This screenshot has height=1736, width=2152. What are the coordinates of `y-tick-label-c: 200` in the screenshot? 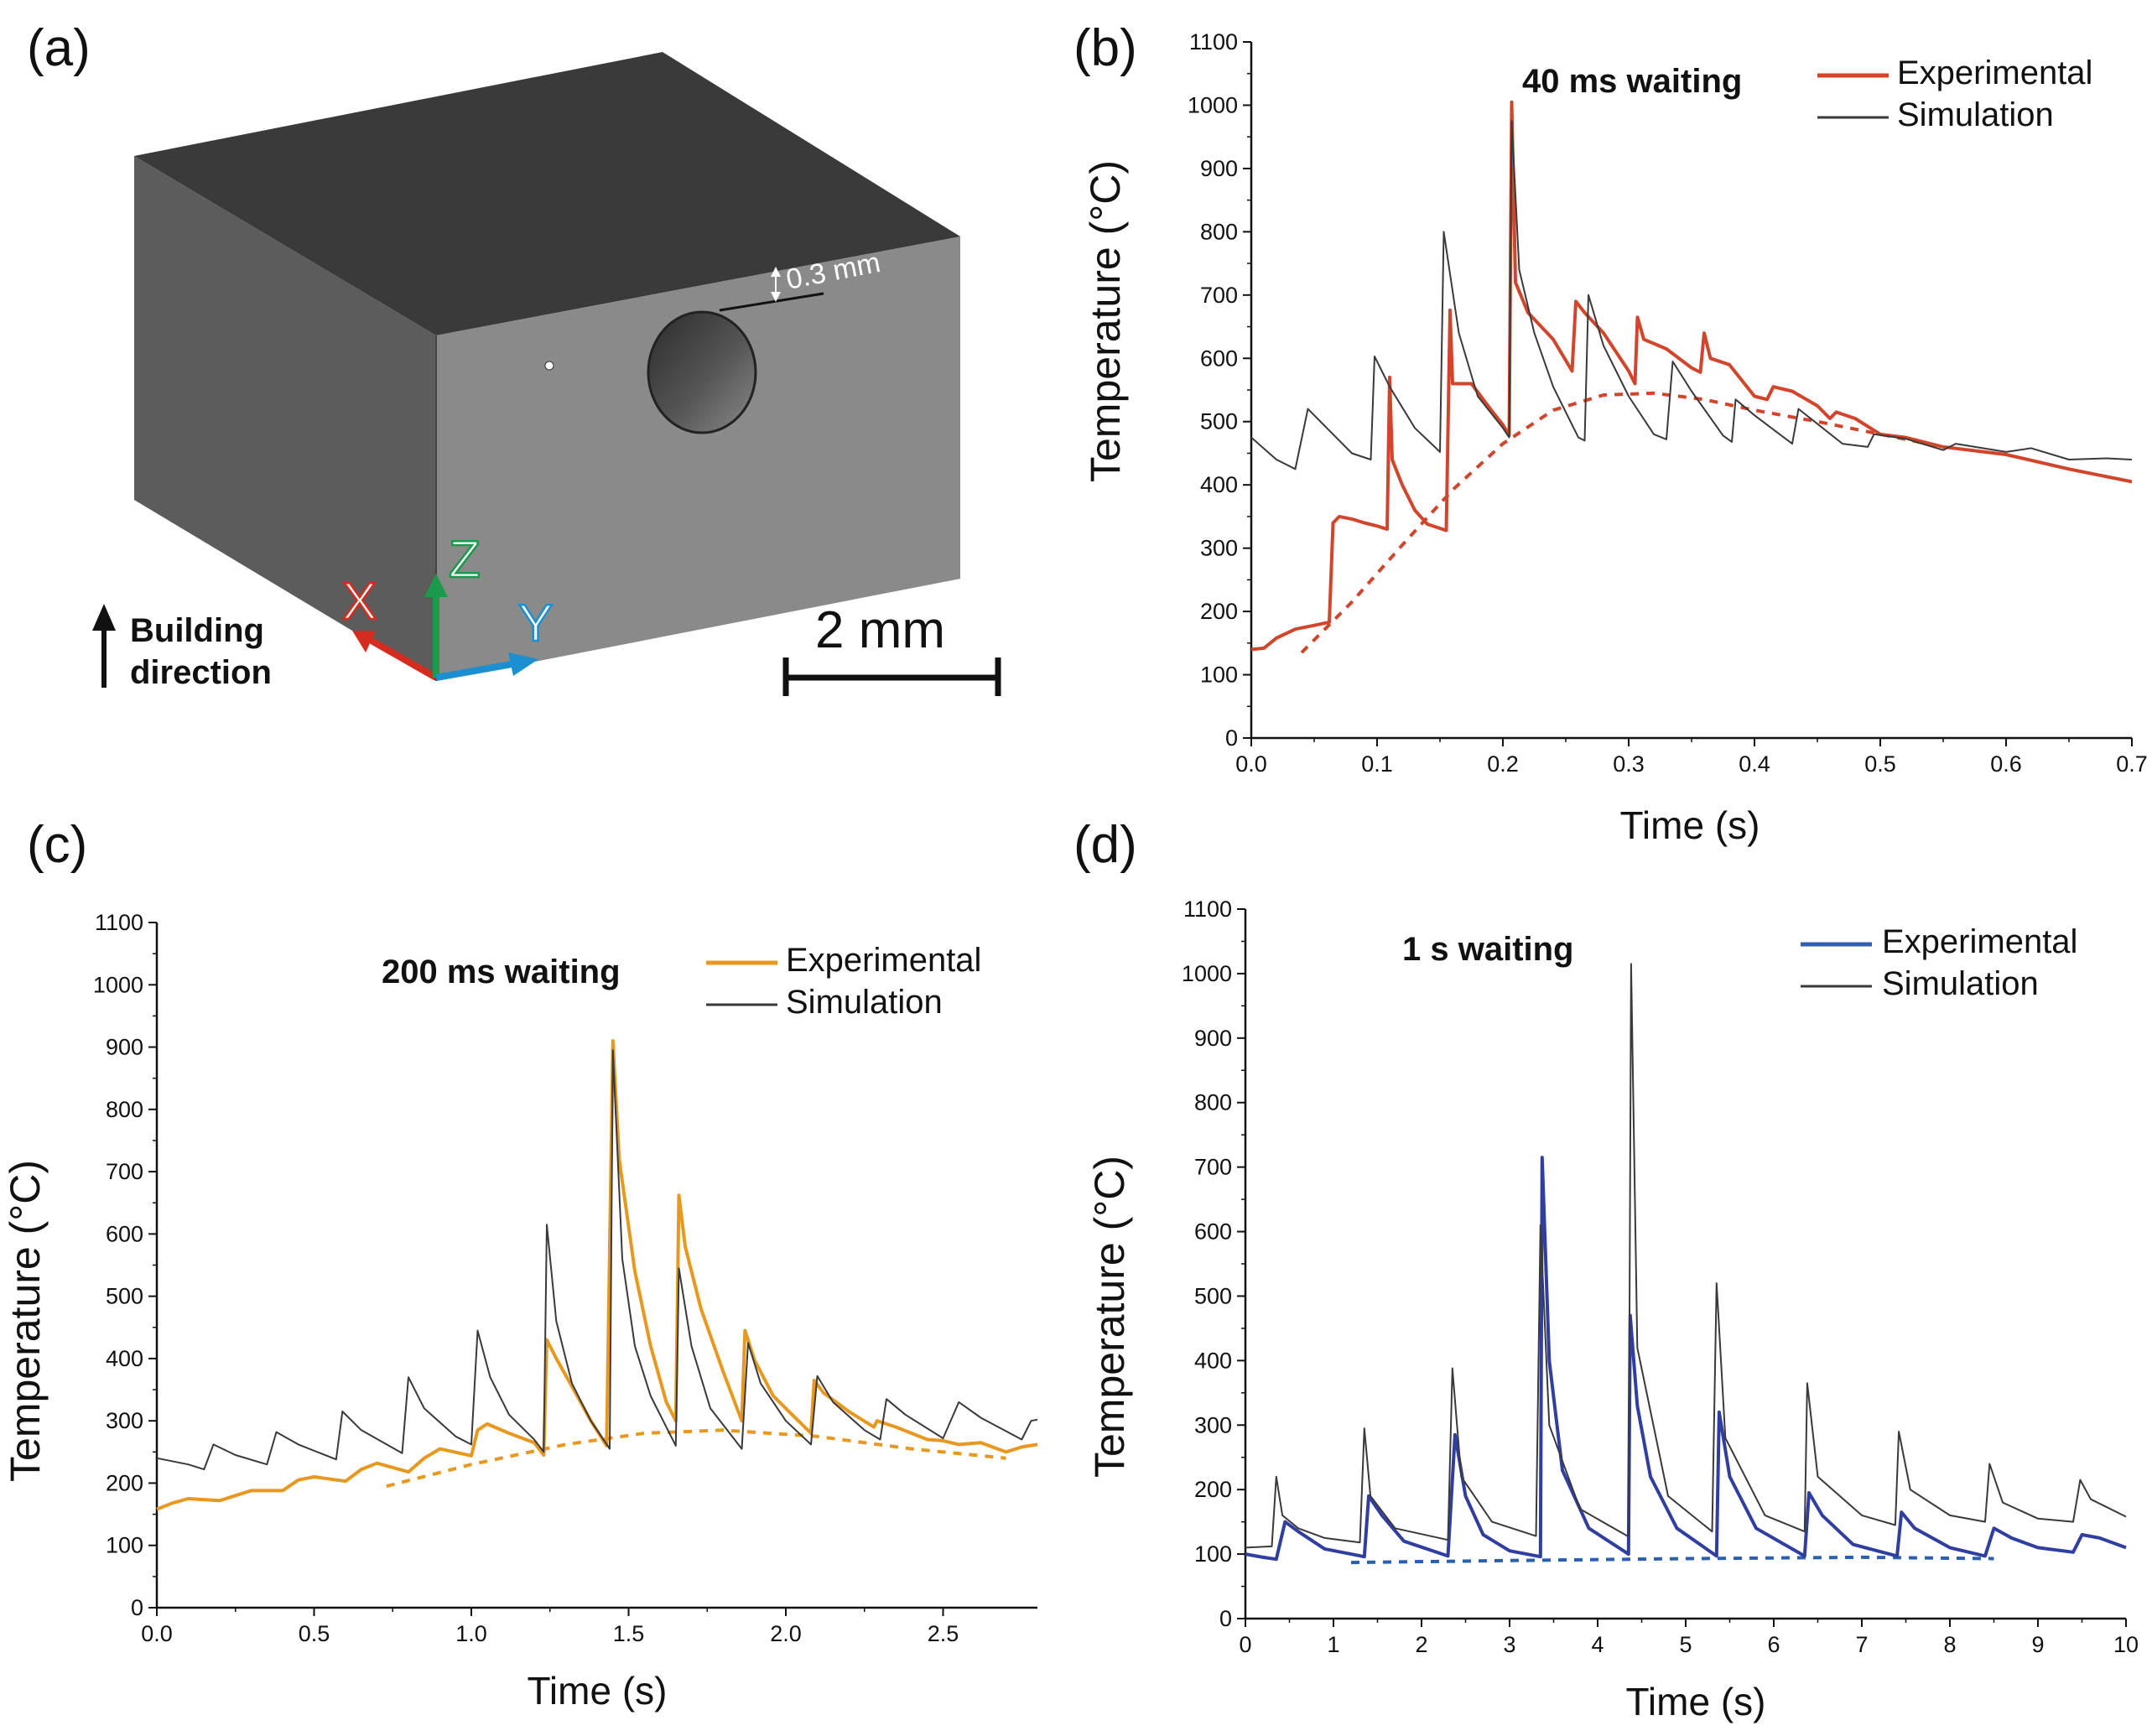 It's located at (124, 1483).